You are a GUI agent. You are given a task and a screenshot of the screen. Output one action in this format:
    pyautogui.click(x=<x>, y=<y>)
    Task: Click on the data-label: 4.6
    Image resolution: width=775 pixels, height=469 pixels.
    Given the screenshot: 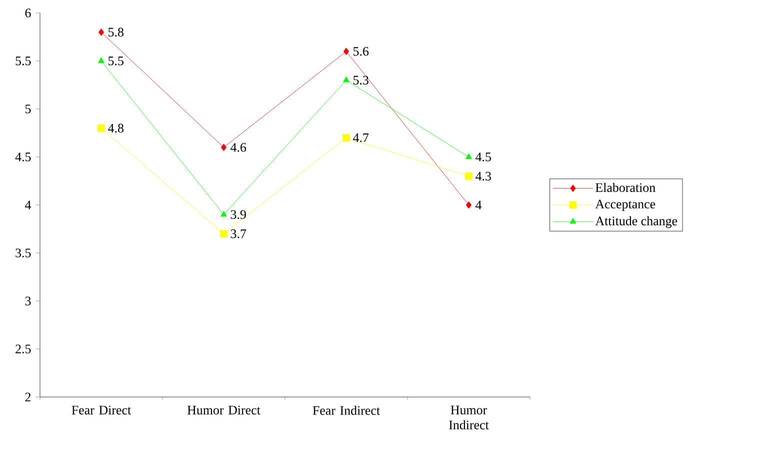 What is the action you would take?
    pyautogui.click(x=238, y=147)
    